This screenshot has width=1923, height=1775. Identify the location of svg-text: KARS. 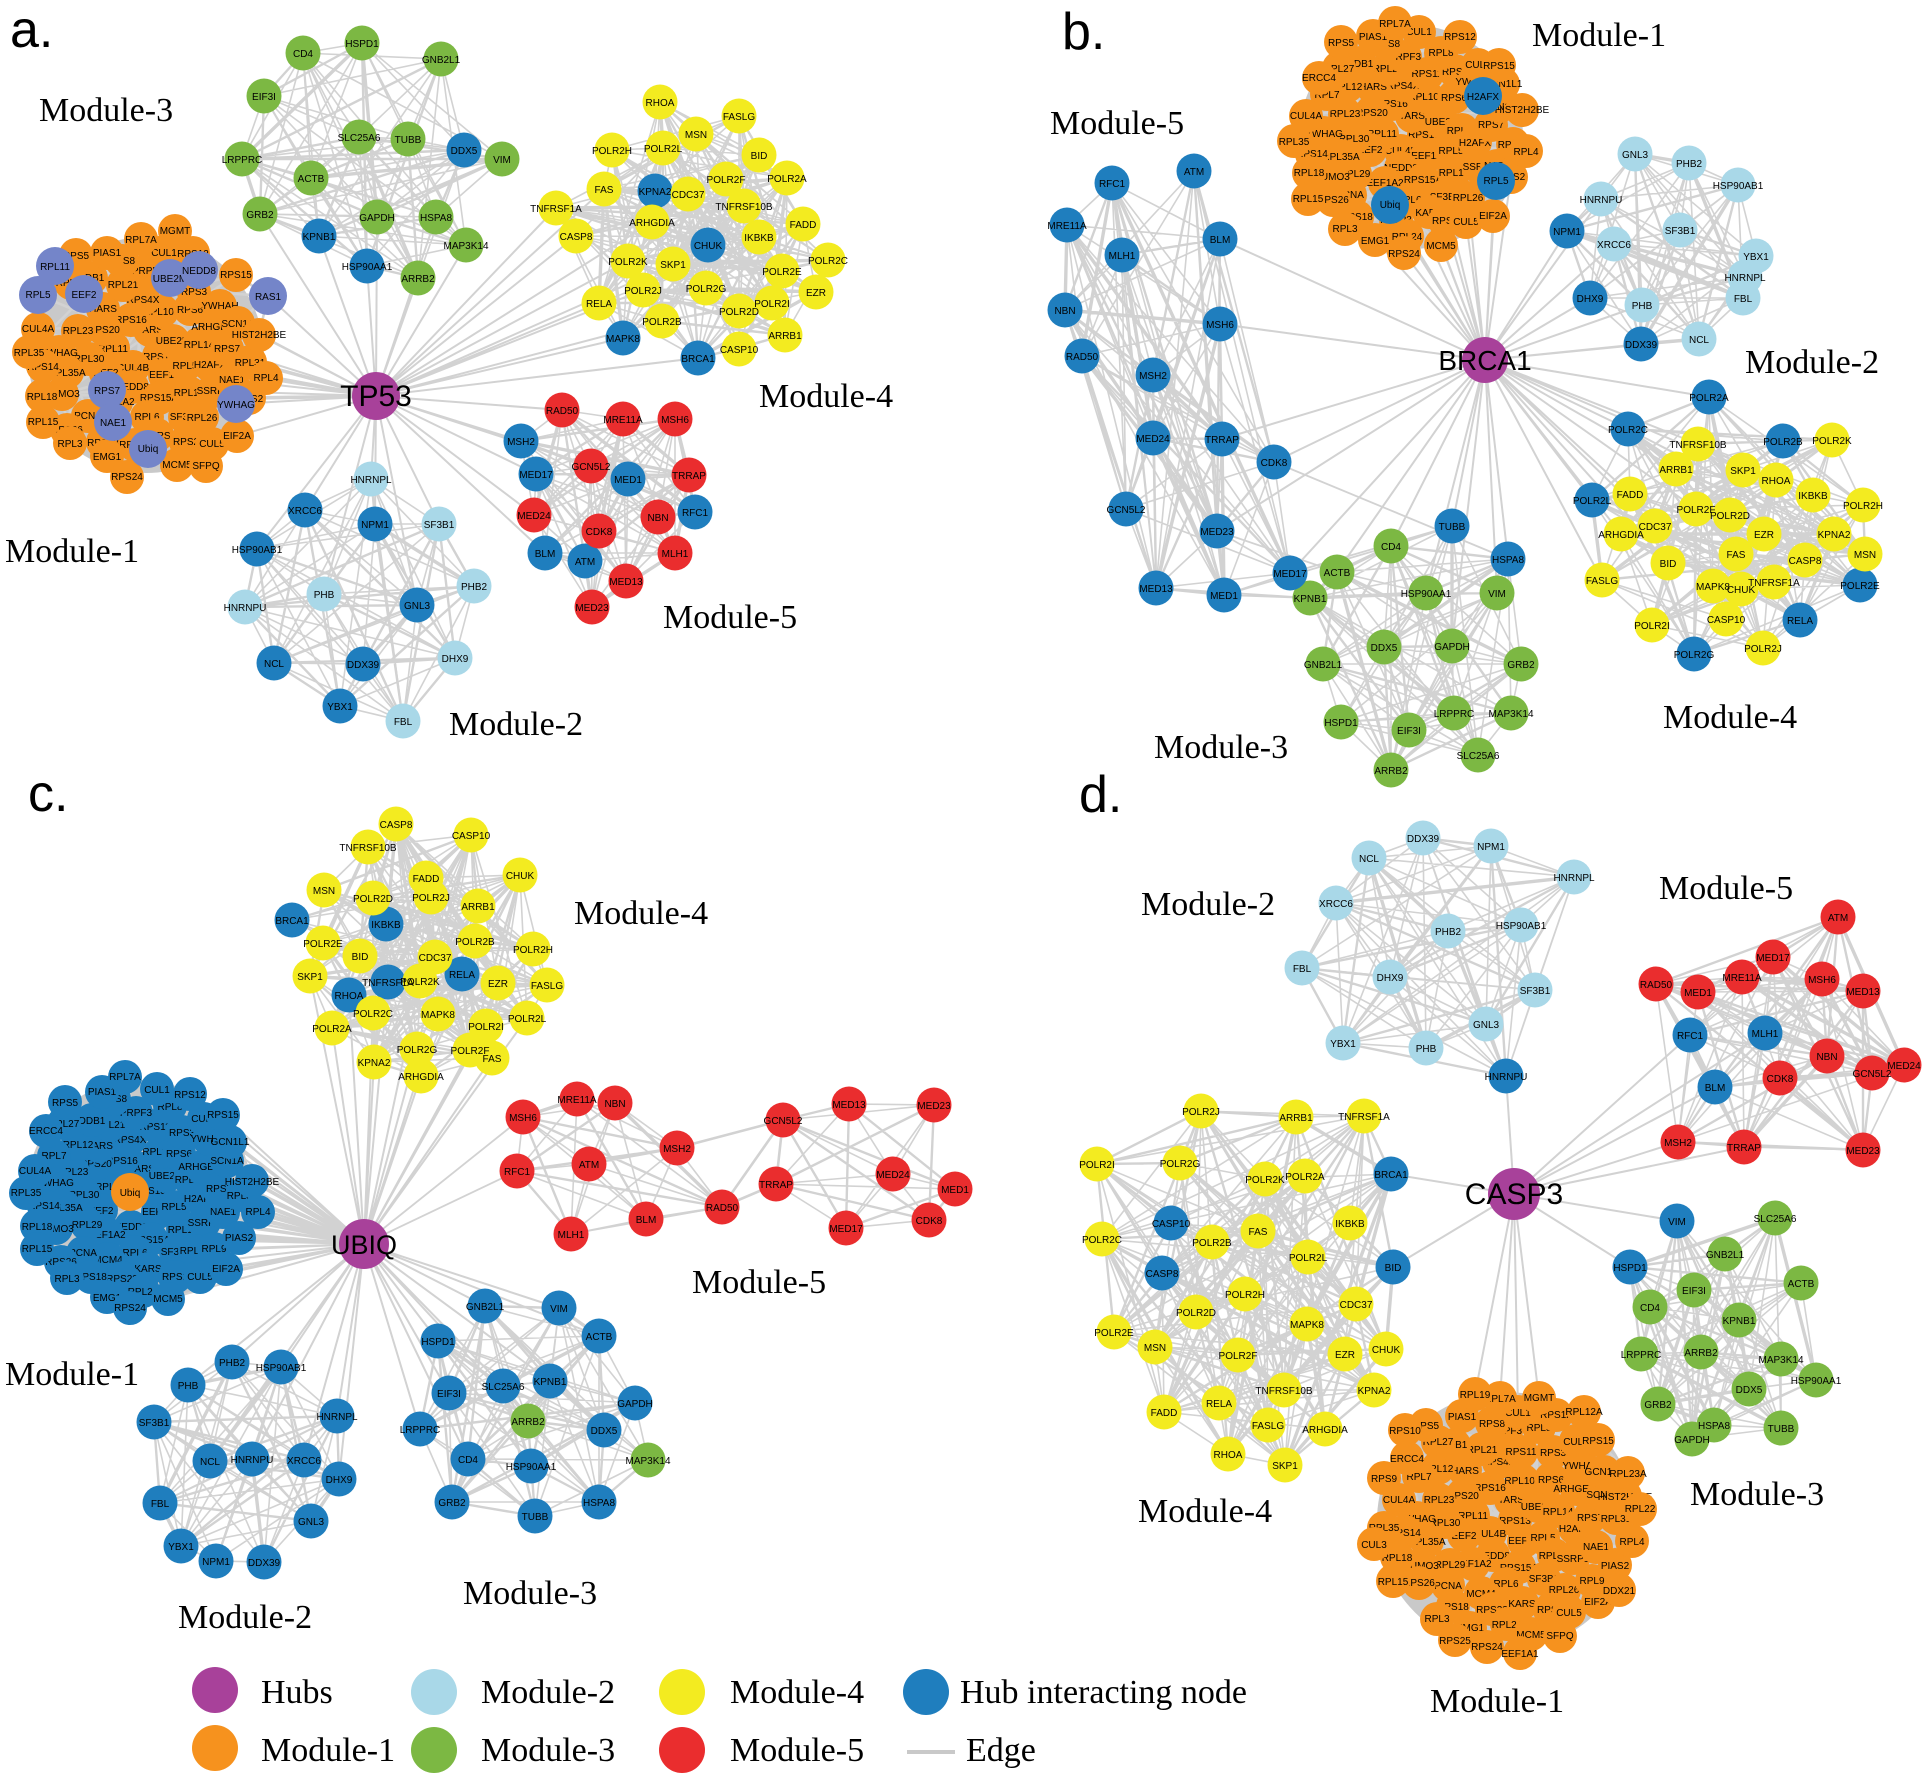
(1522, 1604).